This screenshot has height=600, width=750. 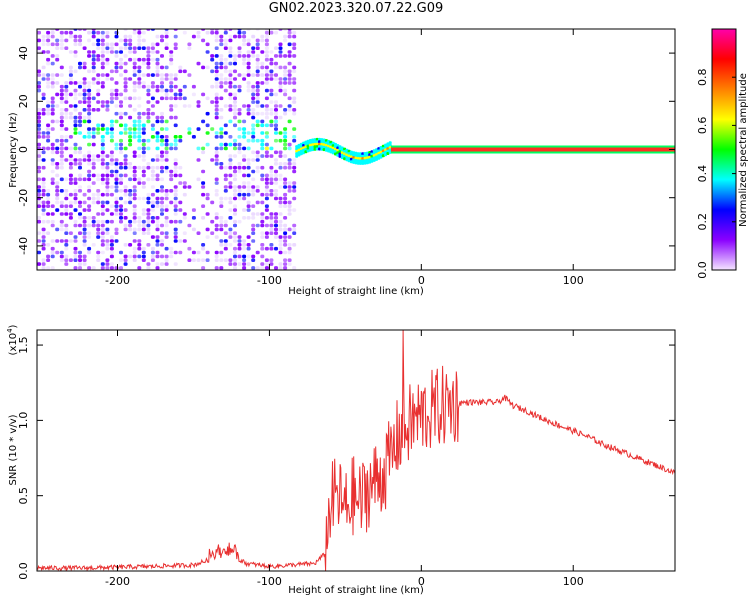 What do you see at coordinates (716, 173) in the screenshot?
I see `colorbar-ticks: 0.00.20.40.60.8` at bounding box center [716, 173].